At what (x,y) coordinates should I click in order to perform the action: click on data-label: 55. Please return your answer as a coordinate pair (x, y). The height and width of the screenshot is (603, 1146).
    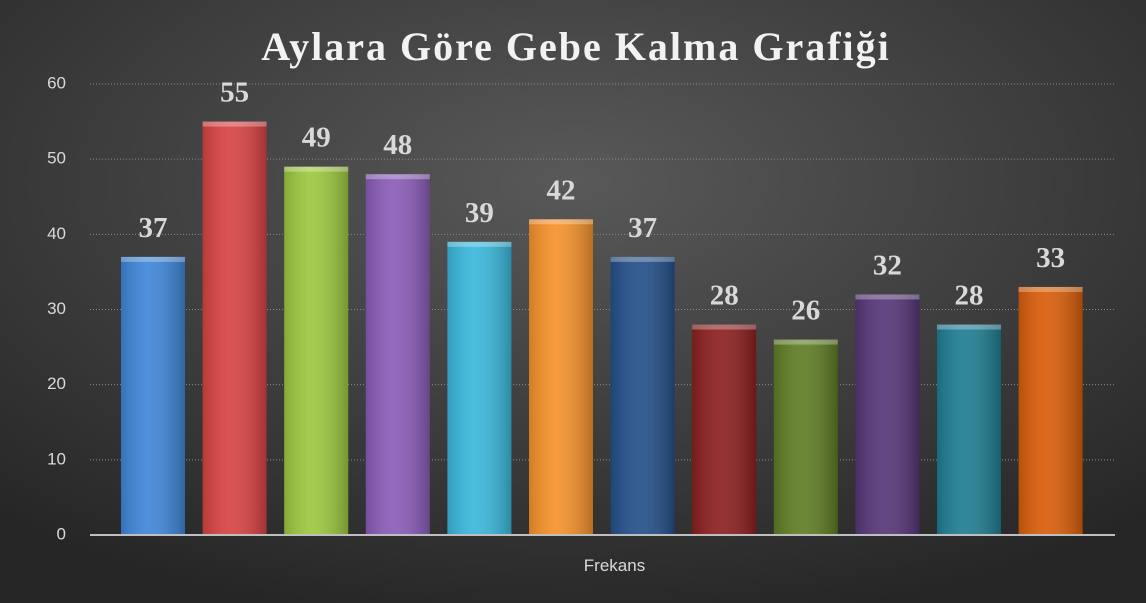
    Looking at the image, I should click on (234, 93).